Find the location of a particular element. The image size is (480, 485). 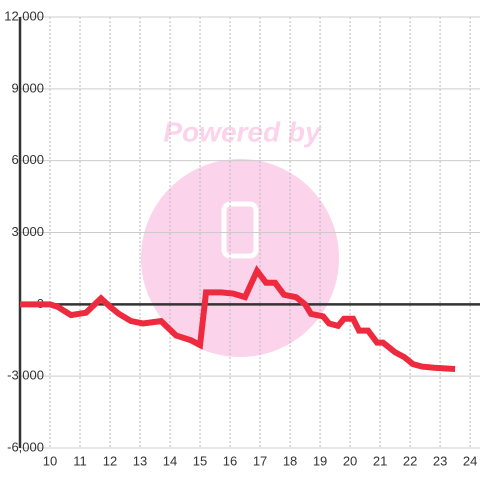

x-tick-label: 15 is located at coordinates (200, 460).